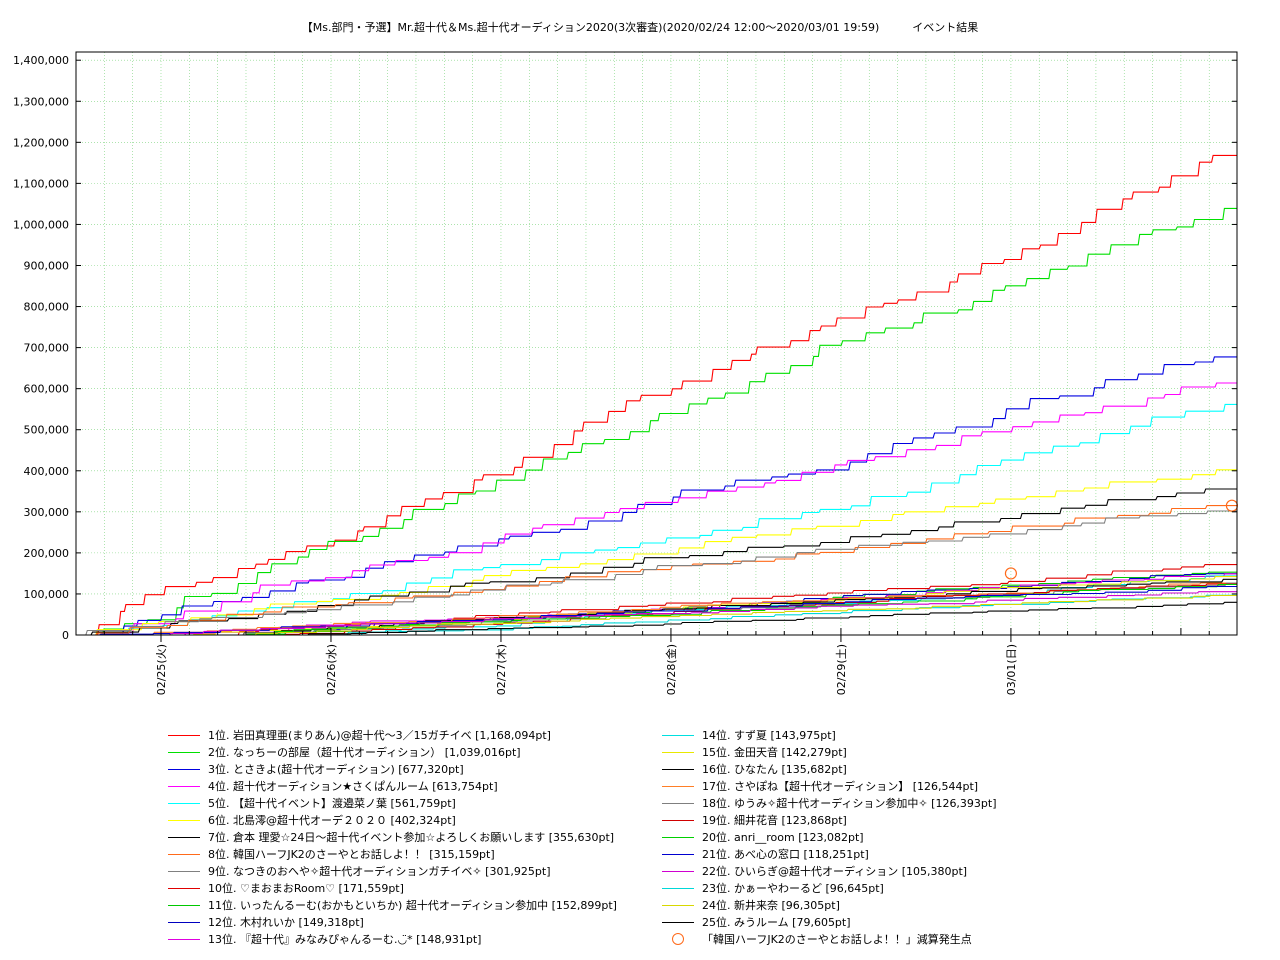 This screenshot has width=1280, height=960. What do you see at coordinates (501, 669) in the screenshot?
I see `x-tick-label: 02/27(木)` at bounding box center [501, 669].